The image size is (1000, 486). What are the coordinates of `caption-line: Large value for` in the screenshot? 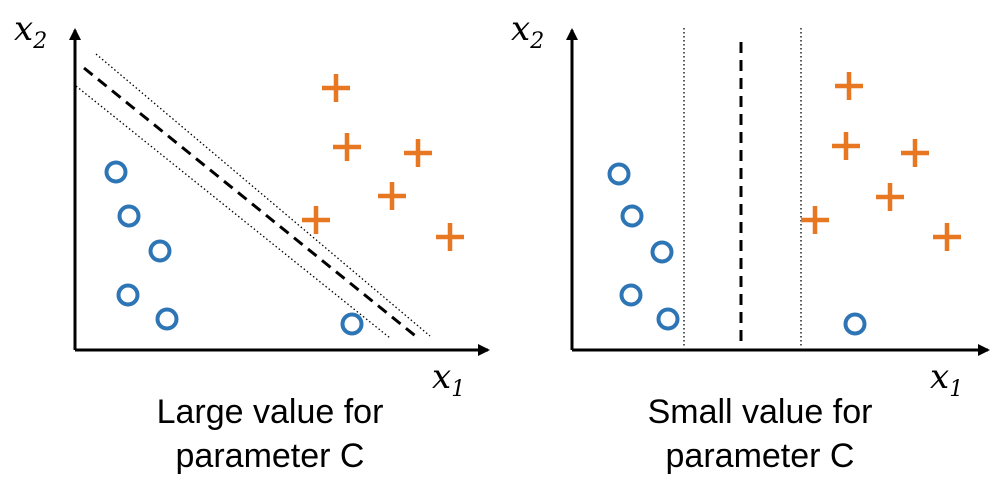 It's located at (270, 412).